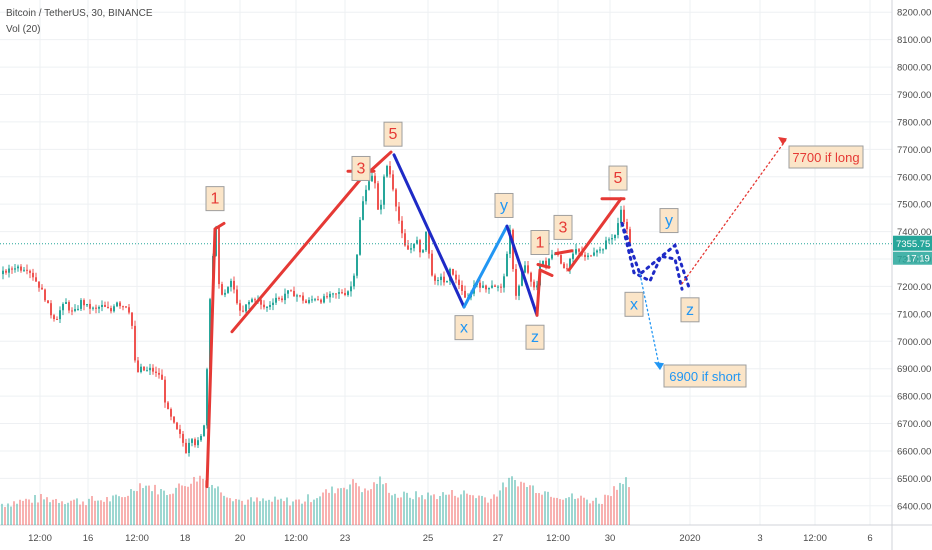  I want to click on target-label-box, so click(705, 376).